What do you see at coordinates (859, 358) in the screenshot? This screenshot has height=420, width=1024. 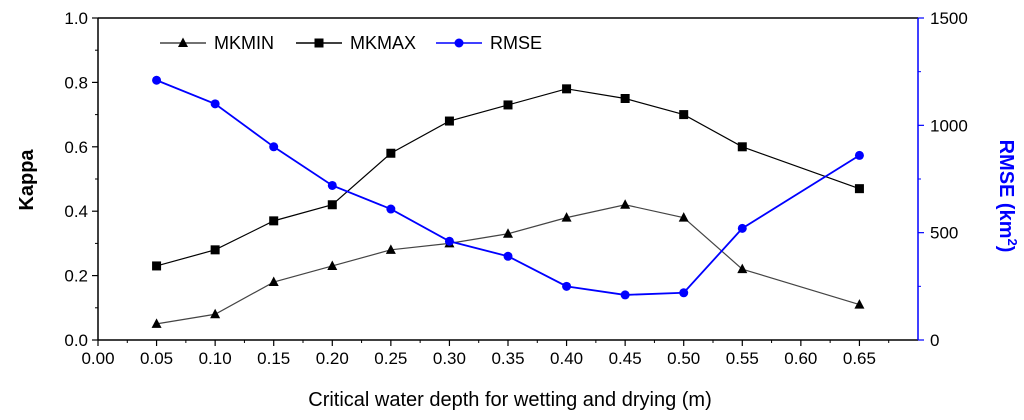 I see `x-tick-label: 0.65` at bounding box center [859, 358].